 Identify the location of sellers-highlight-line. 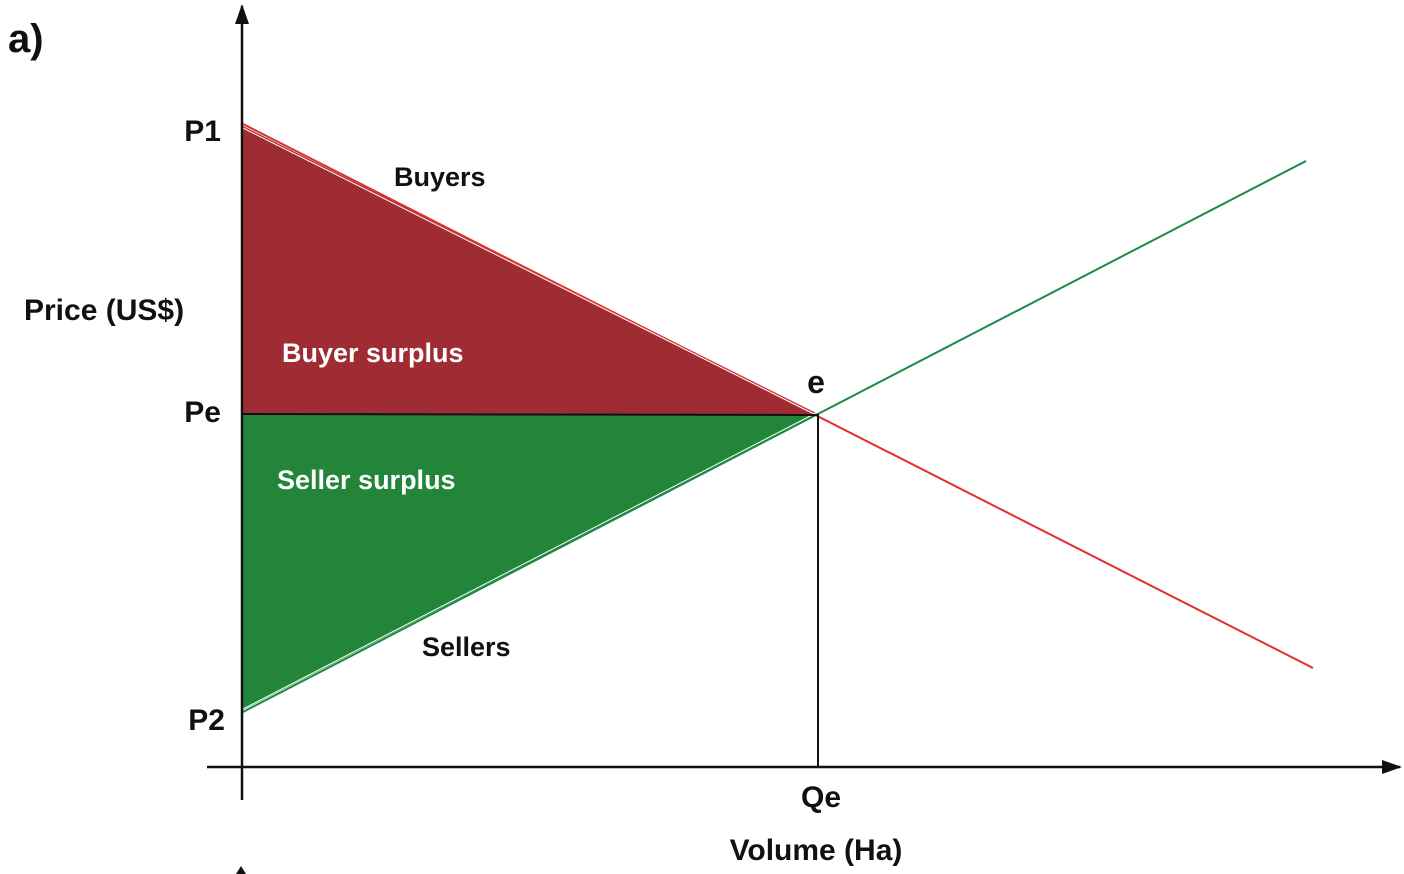
(530, 560).